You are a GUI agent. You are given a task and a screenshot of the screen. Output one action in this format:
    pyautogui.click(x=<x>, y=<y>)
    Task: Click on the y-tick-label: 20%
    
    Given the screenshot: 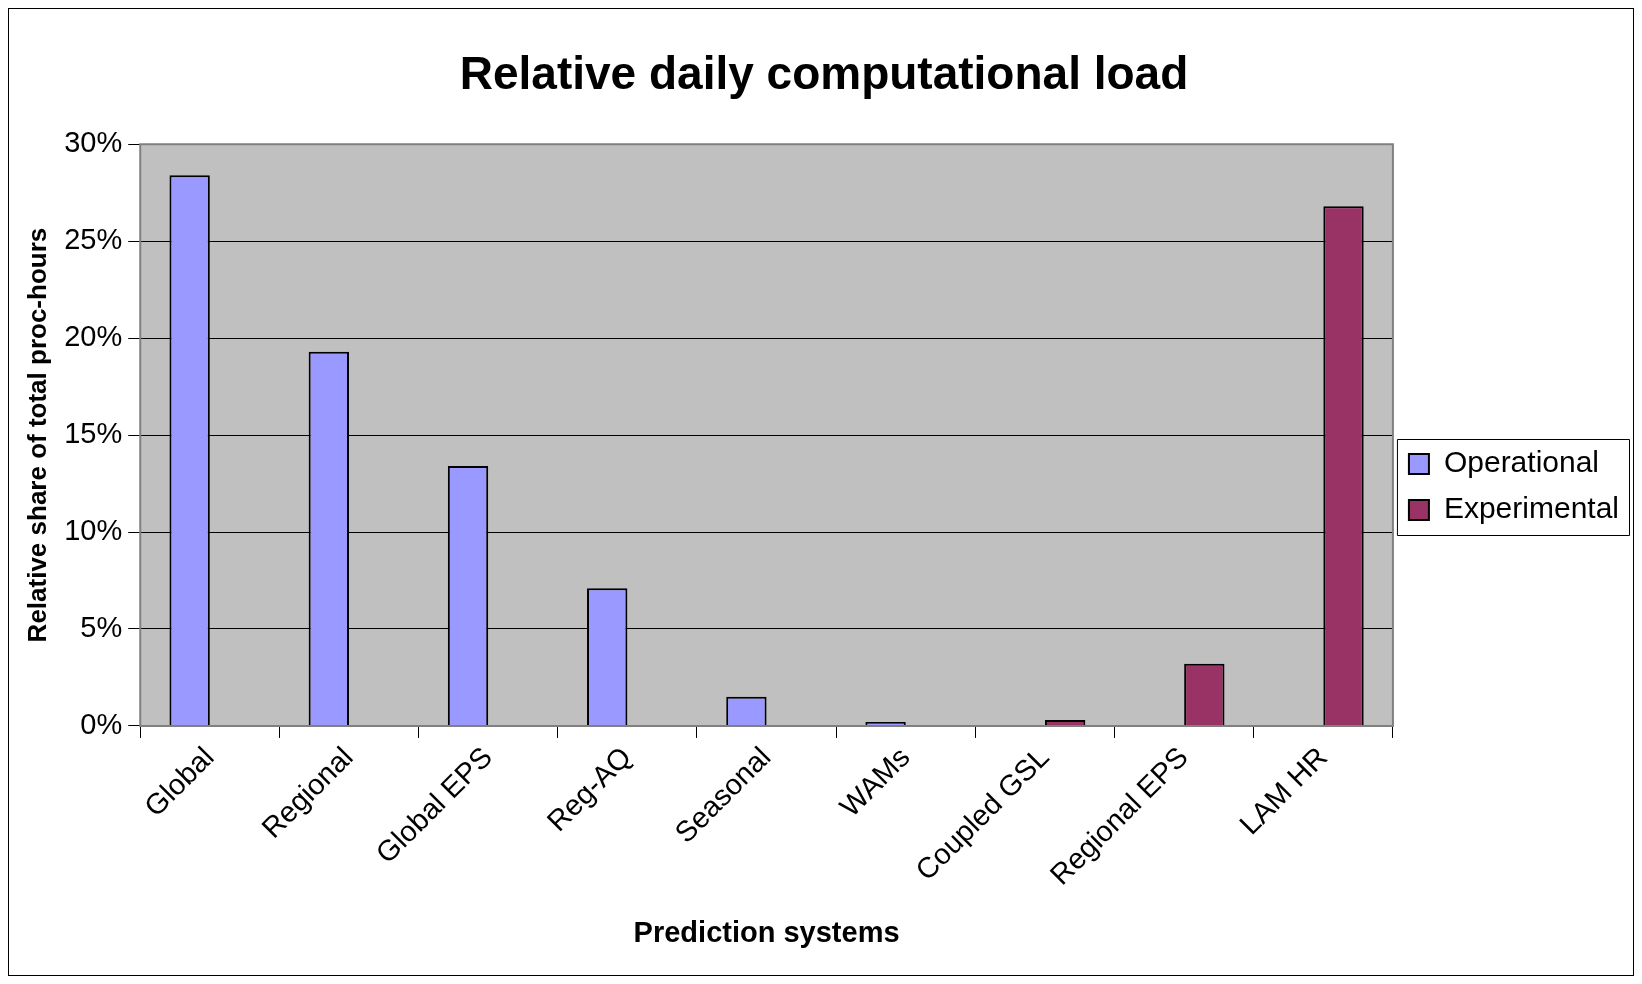 What is the action you would take?
    pyautogui.click(x=93, y=336)
    